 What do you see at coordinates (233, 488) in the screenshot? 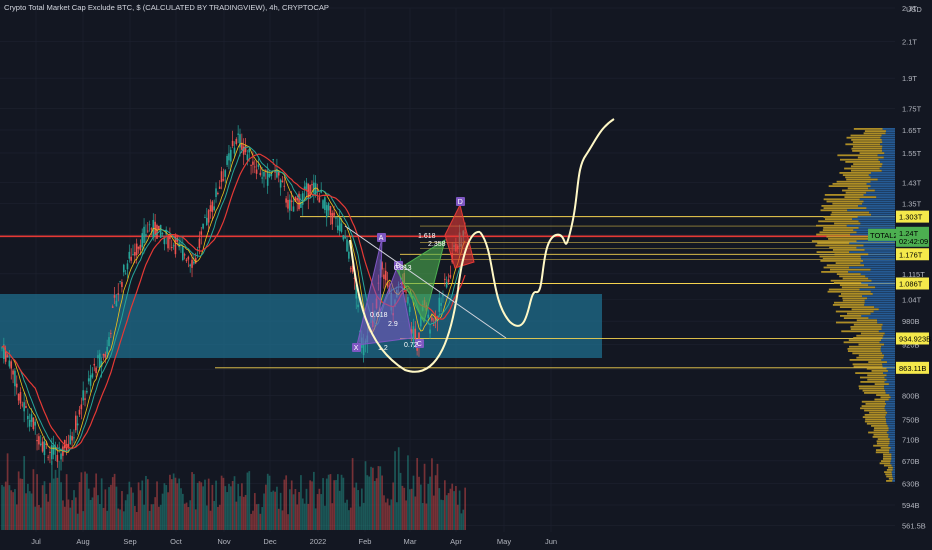
I see `volume-bars` at bounding box center [233, 488].